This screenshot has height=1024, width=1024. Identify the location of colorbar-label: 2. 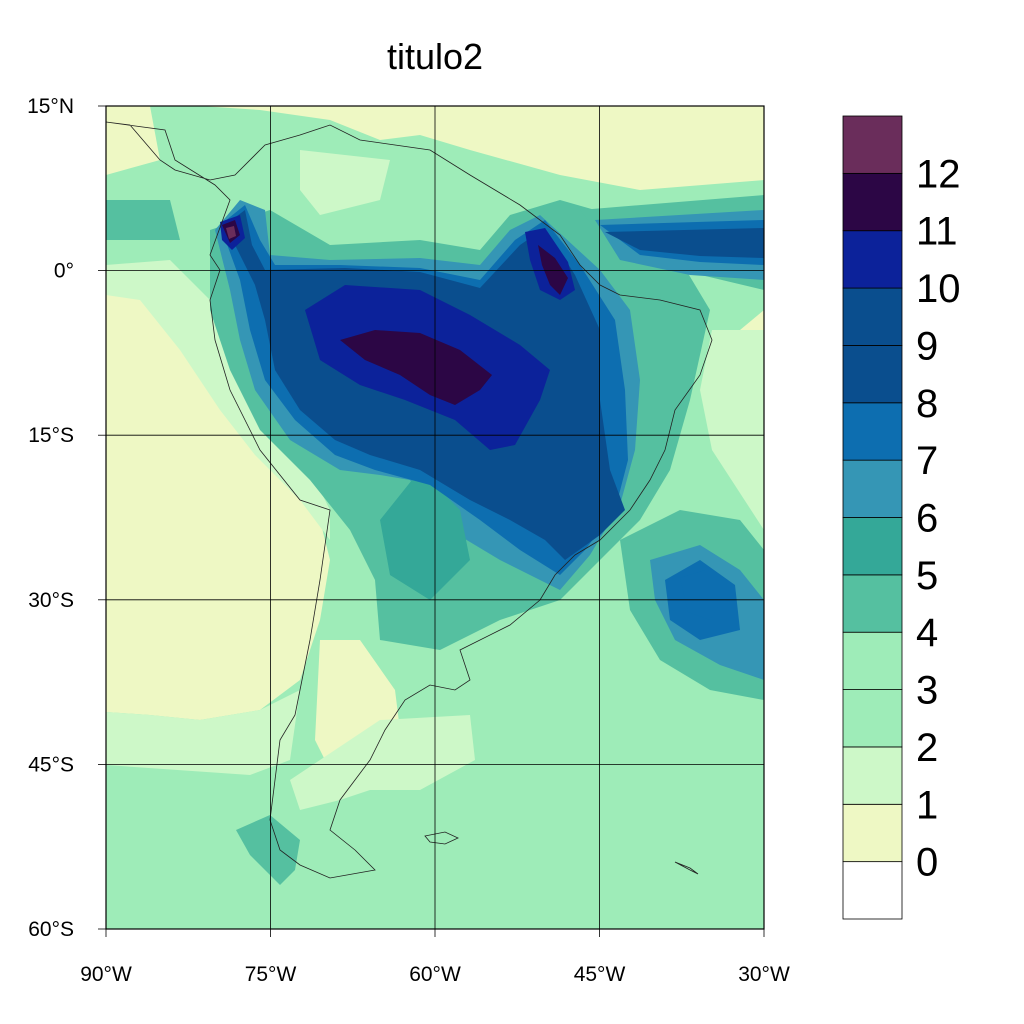
(927, 748).